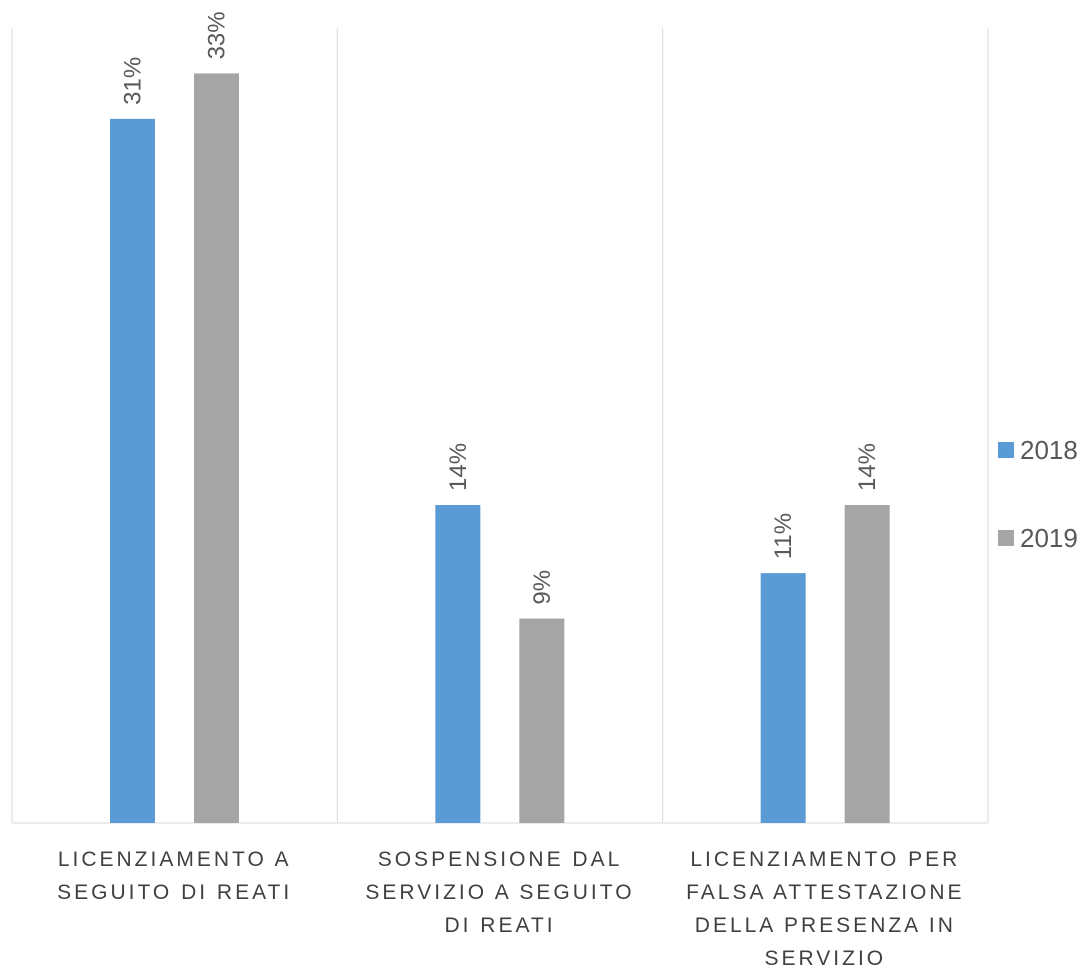 Image resolution: width=1092 pixels, height=975 pixels. Describe the element at coordinates (867, 467) in the screenshot. I see `data-label-2019-2: 14%` at that location.